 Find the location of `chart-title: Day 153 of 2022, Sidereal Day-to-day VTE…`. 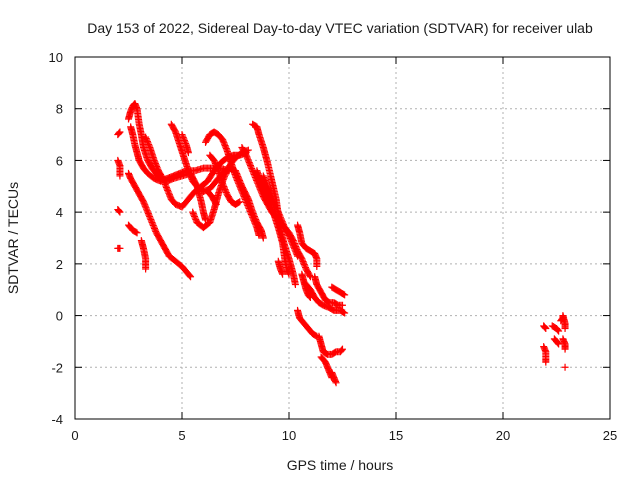

chart-title: Day 153 of 2022, Sidereal Day-to-day VTE… is located at coordinates (340, 28).